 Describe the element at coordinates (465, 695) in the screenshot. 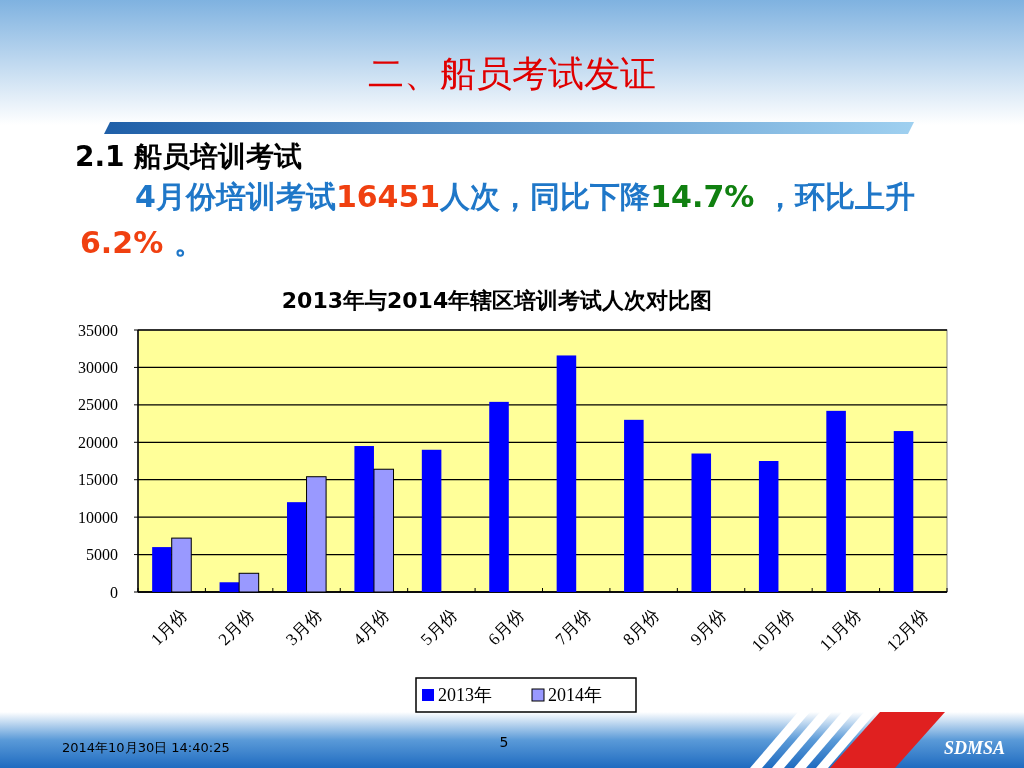

I see `legend-label: 2013年` at that location.